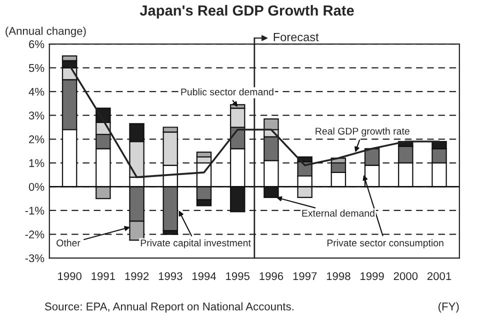 The width and height of the screenshot is (494, 336). Describe the element at coordinates (238, 276) in the screenshot. I see `x-tick-label: 1995` at that location.